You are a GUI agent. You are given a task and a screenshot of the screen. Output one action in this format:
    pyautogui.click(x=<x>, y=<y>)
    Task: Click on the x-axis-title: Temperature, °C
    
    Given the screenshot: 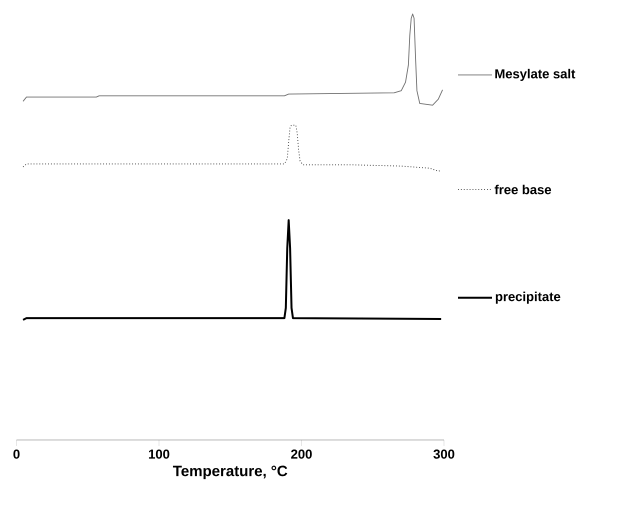 What is the action you would take?
    pyautogui.click(x=230, y=473)
    